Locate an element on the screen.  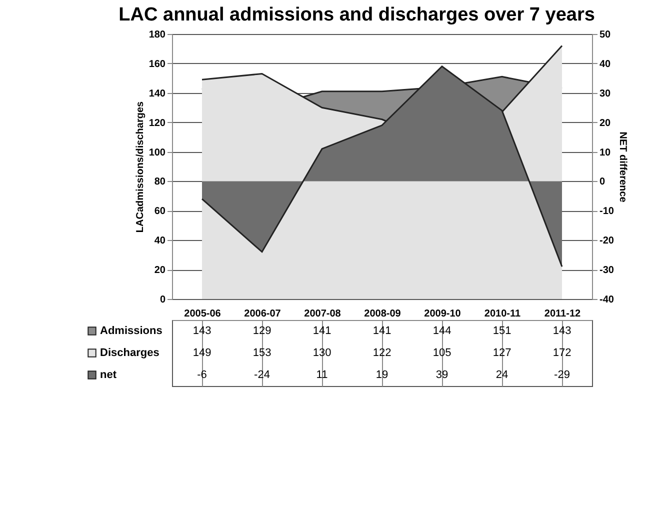
x-tick-label: 2011-12 is located at coordinates (563, 314).